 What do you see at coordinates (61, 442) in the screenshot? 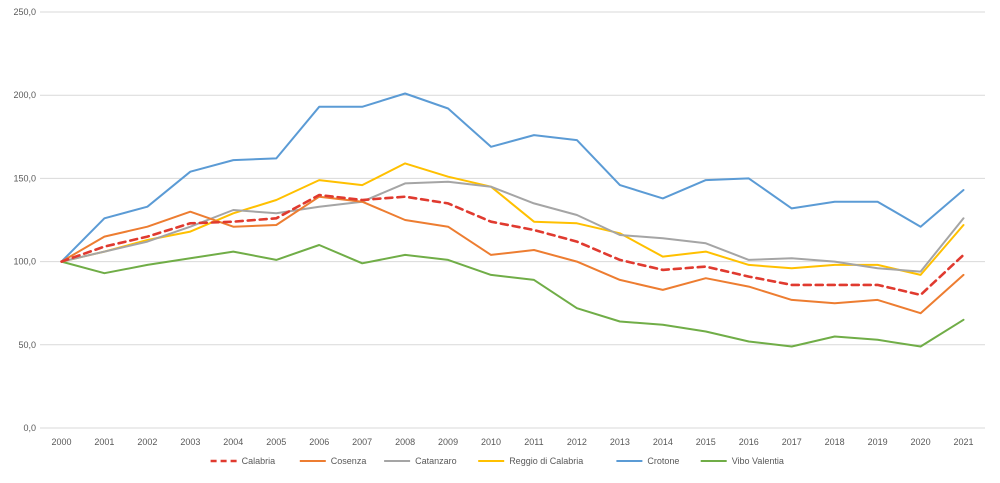
I see `x-tick-label: 2000` at bounding box center [61, 442].